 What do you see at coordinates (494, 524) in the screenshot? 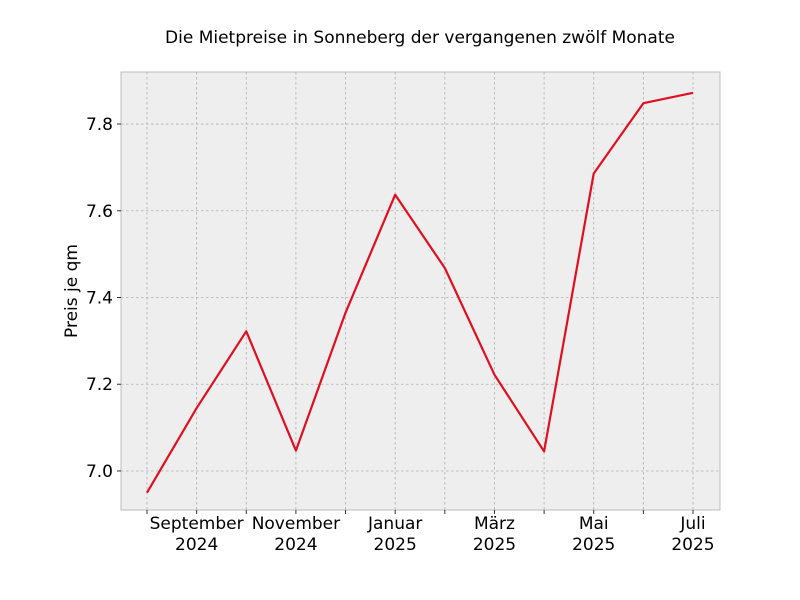
I see `x-tick-label-month: März` at bounding box center [494, 524].